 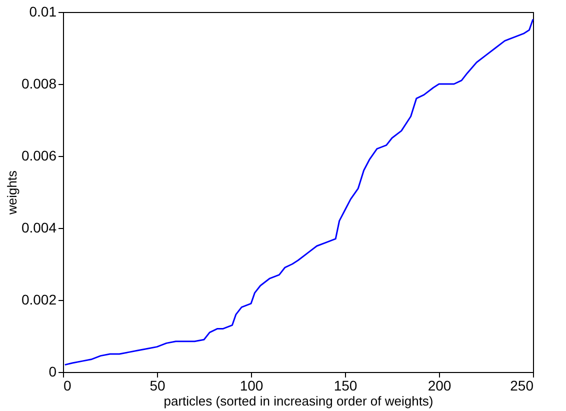 What do you see at coordinates (158, 386) in the screenshot?
I see `x-tick-label: 50` at bounding box center [158, 386].